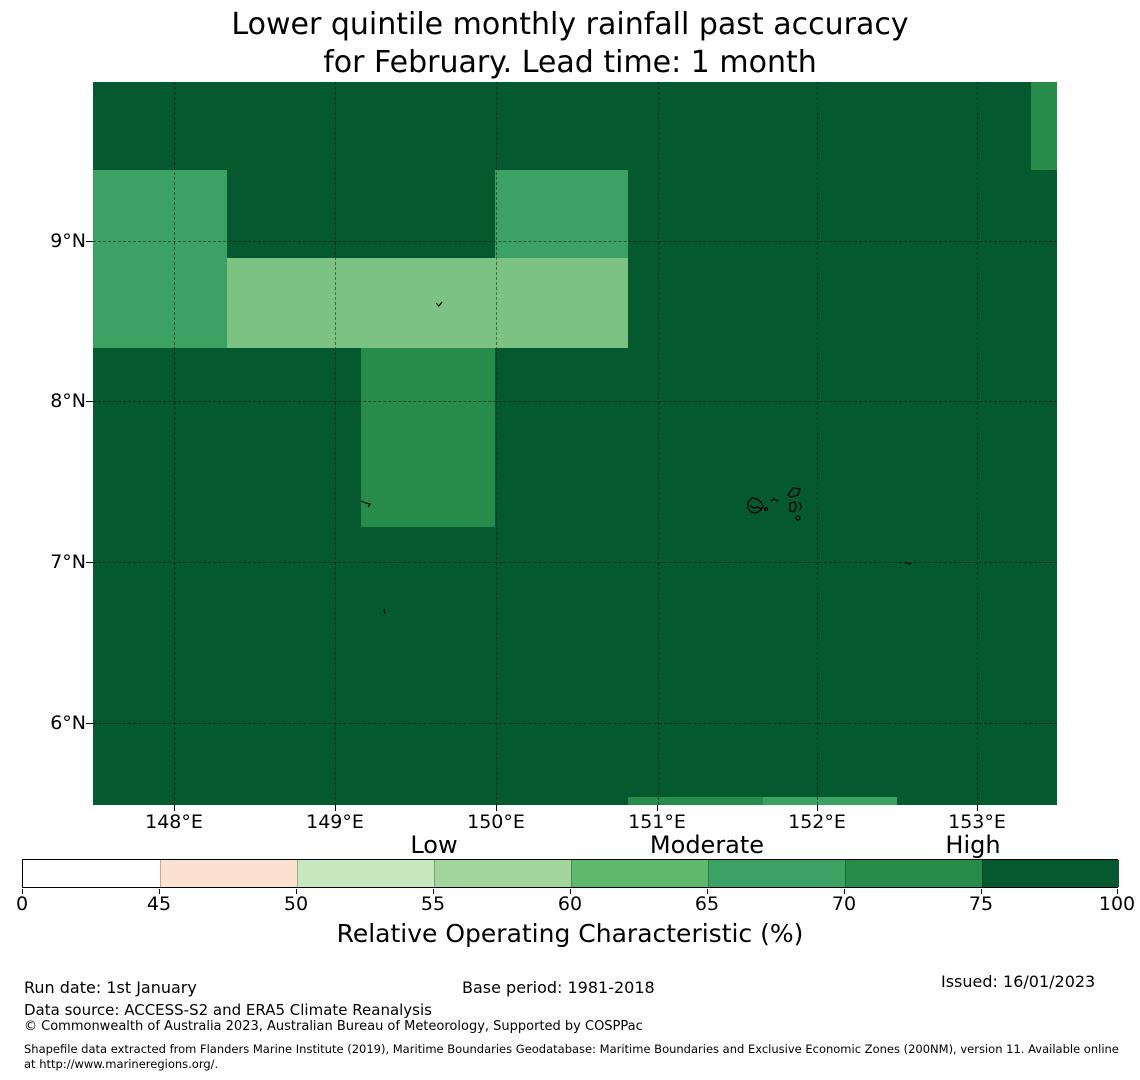 The height and width of the screenshot is (1080, 1140). What do you see at coordinates (707, 904) in the screenshot?
I see `colorbar-tick-label: 65` at bounding box center [707, 904].